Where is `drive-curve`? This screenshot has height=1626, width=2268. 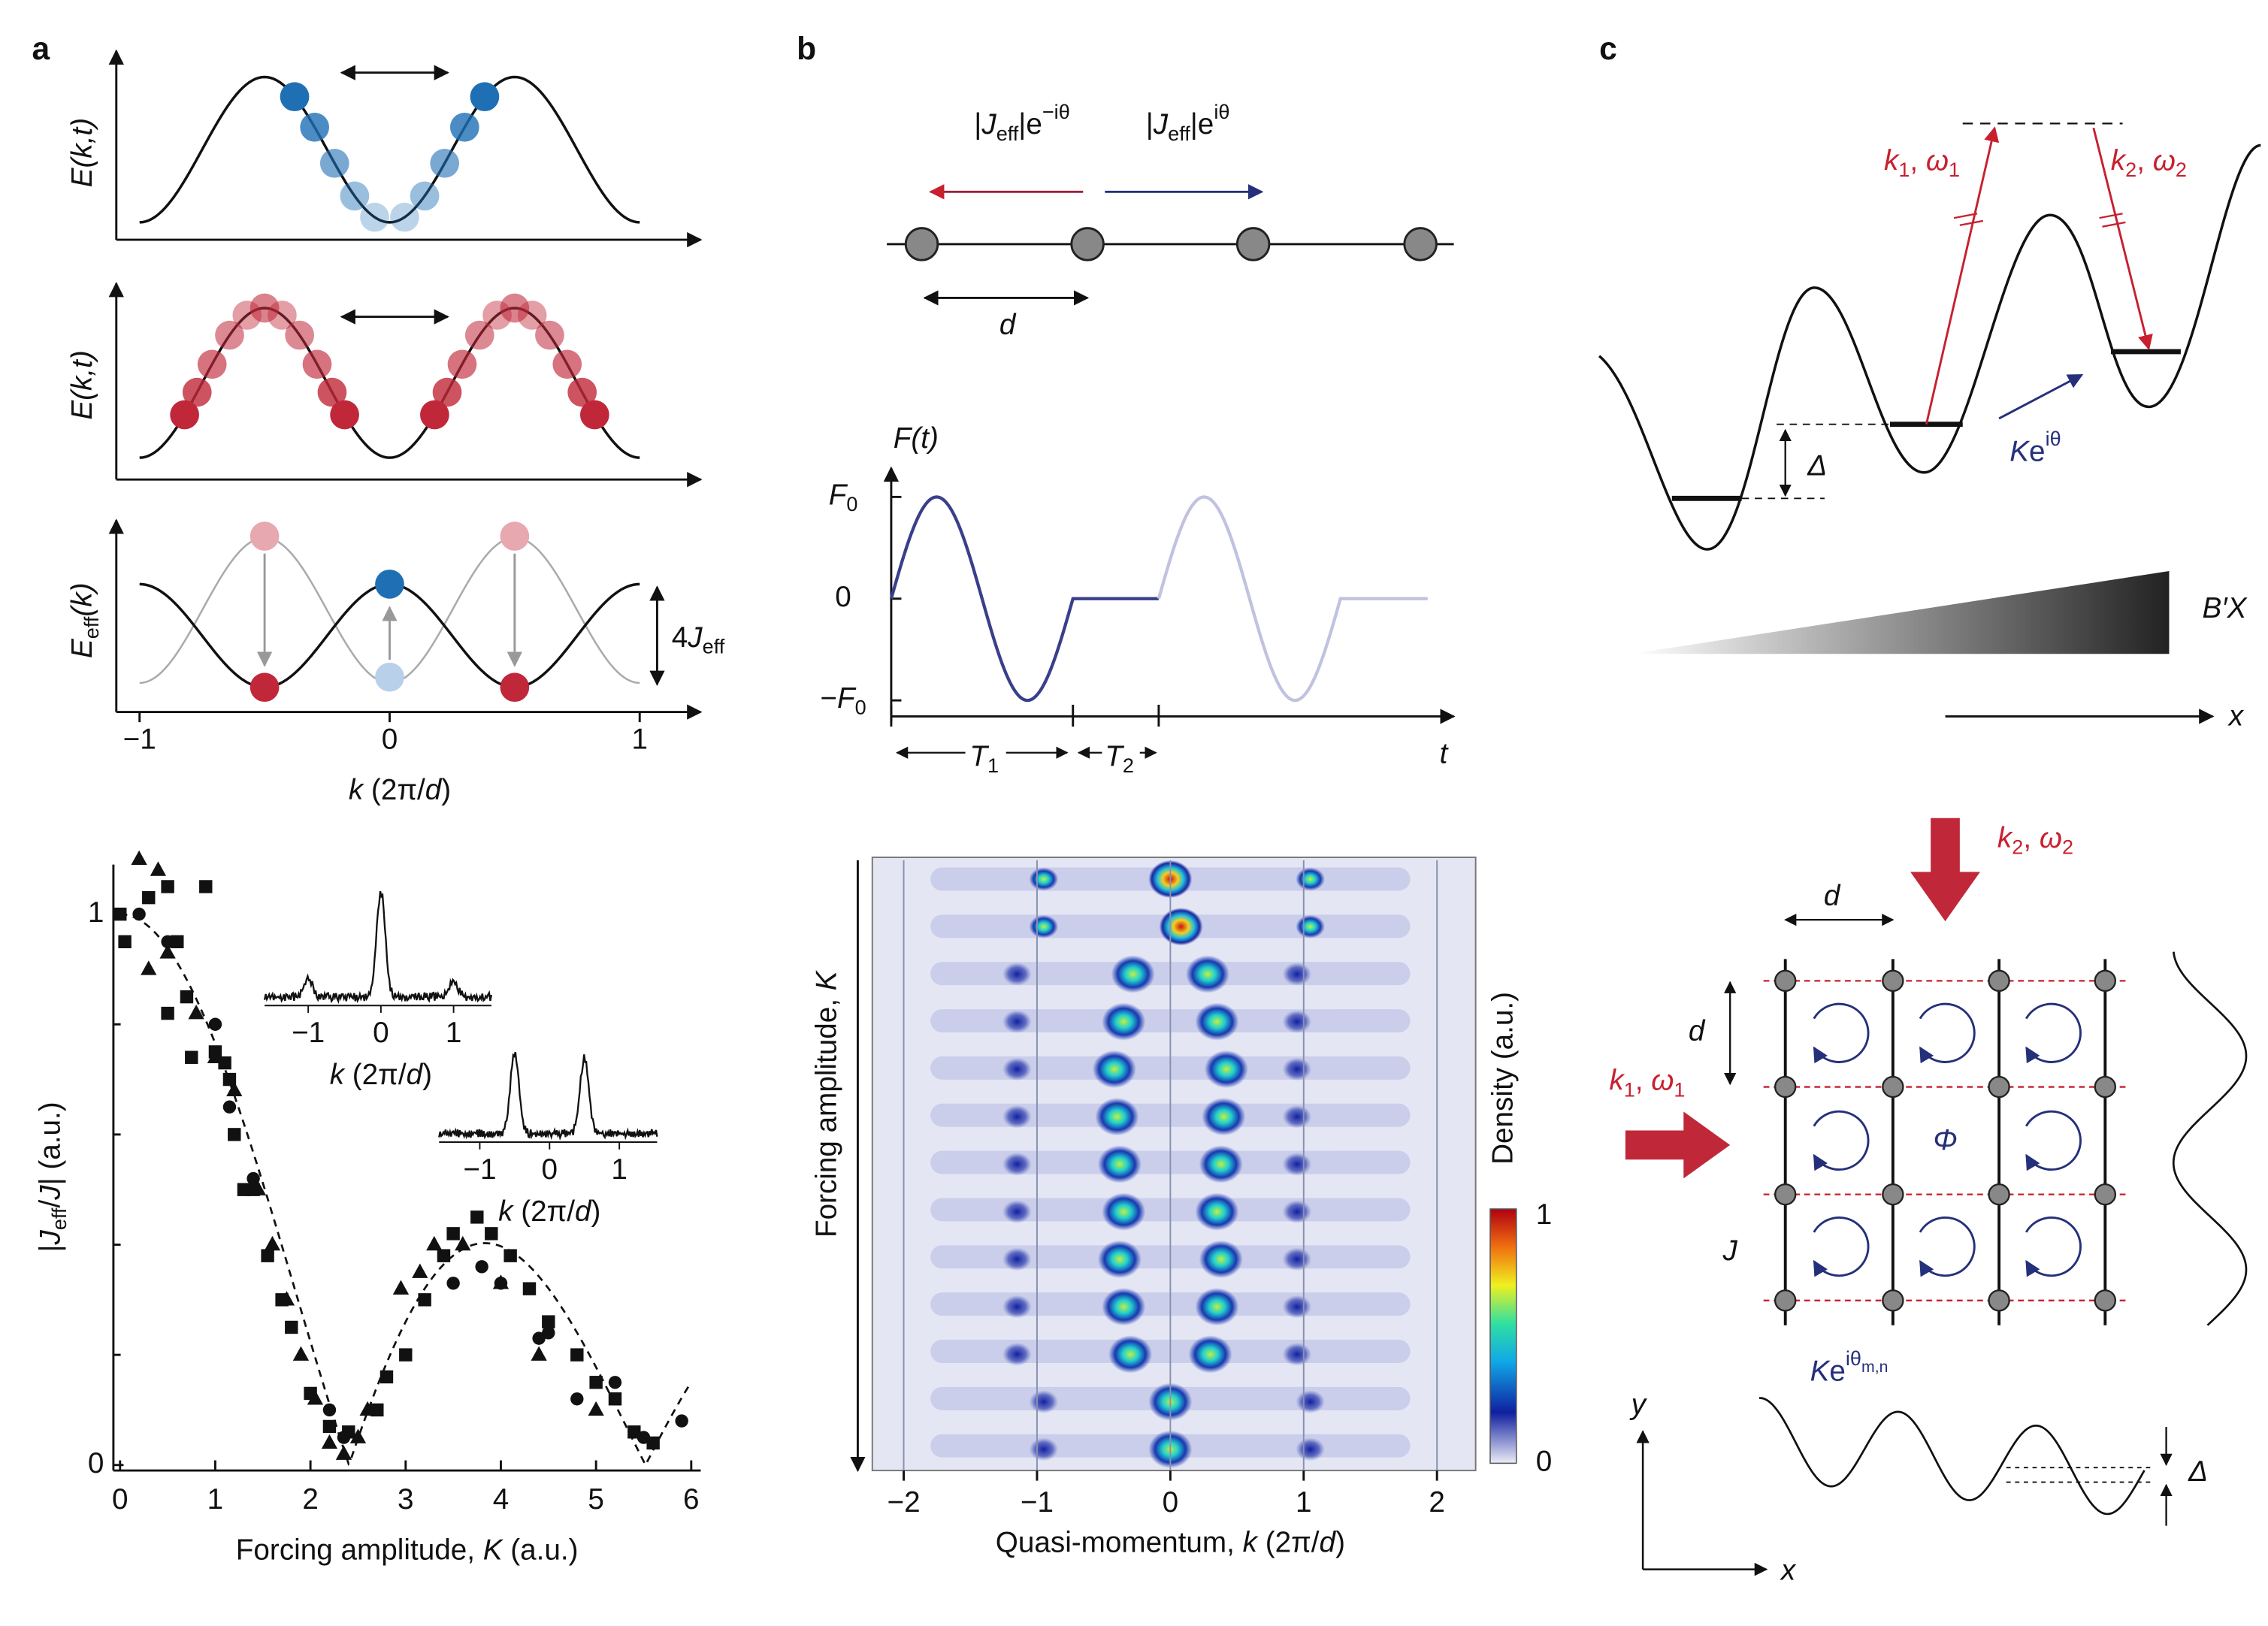 drive-curve is located at coordinates (1293, 599).